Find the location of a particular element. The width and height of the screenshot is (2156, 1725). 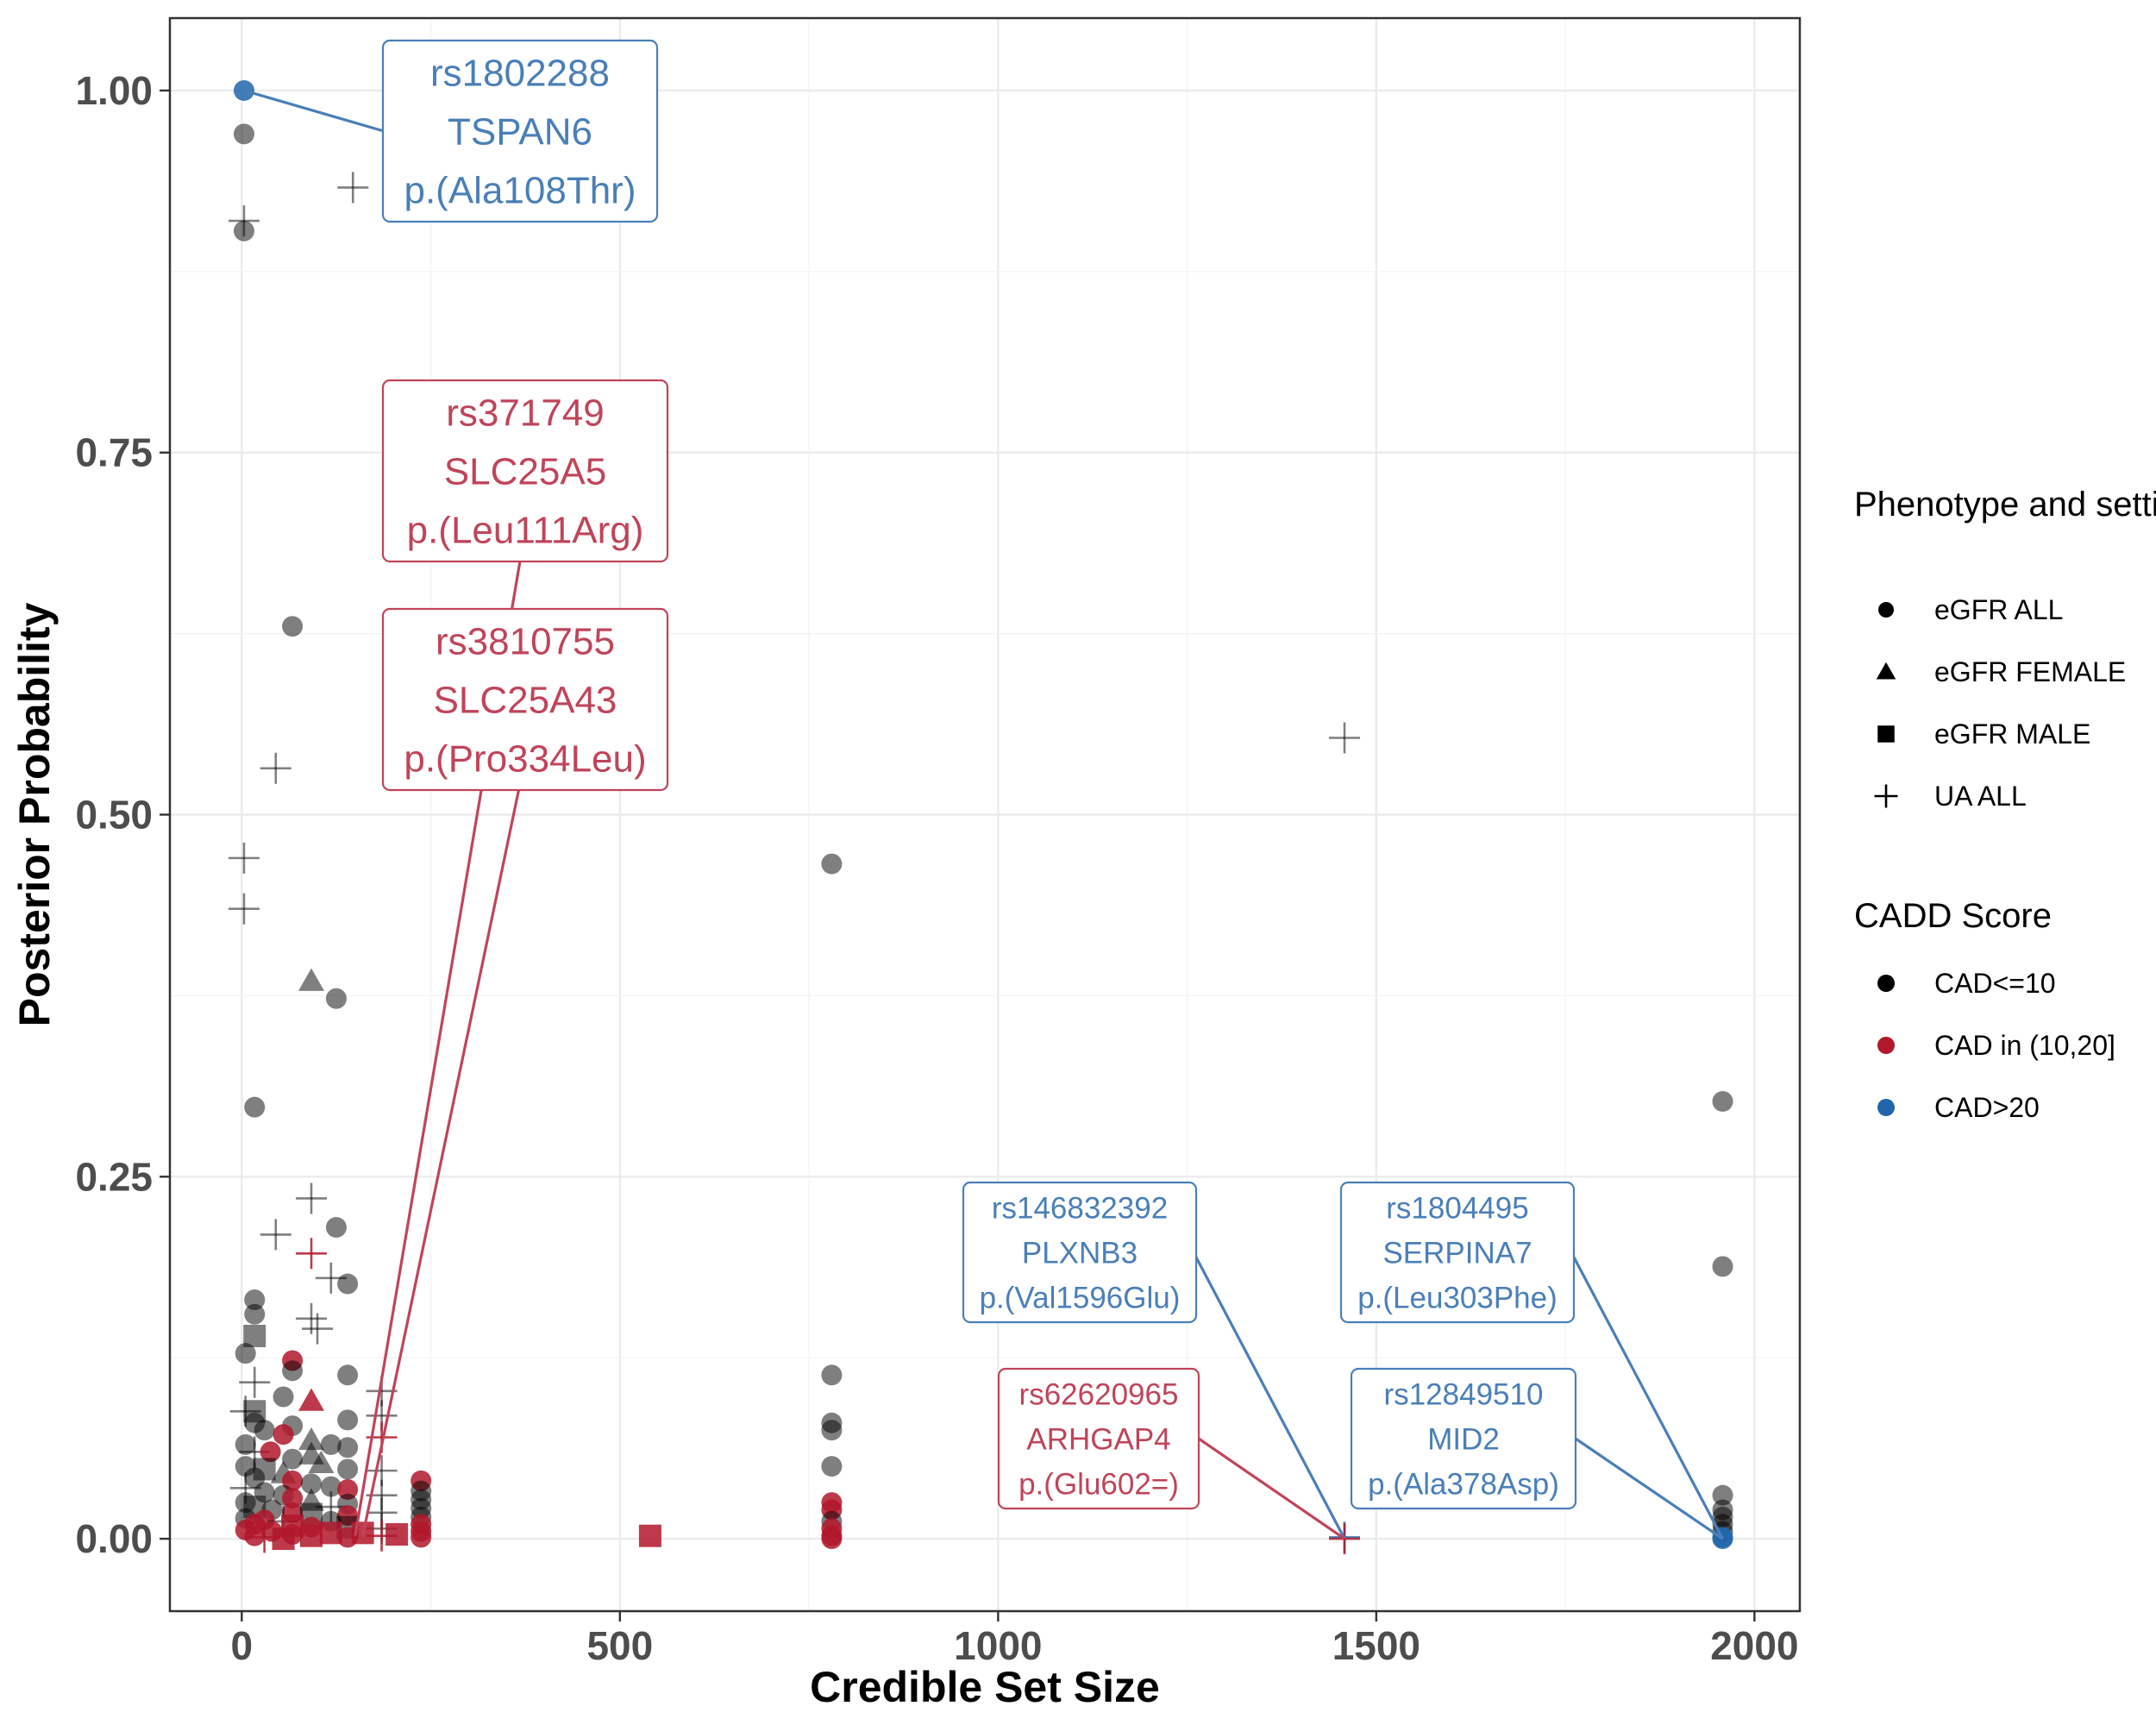

legend-label: CAD>20 is located at coordinates (1987, 1107).